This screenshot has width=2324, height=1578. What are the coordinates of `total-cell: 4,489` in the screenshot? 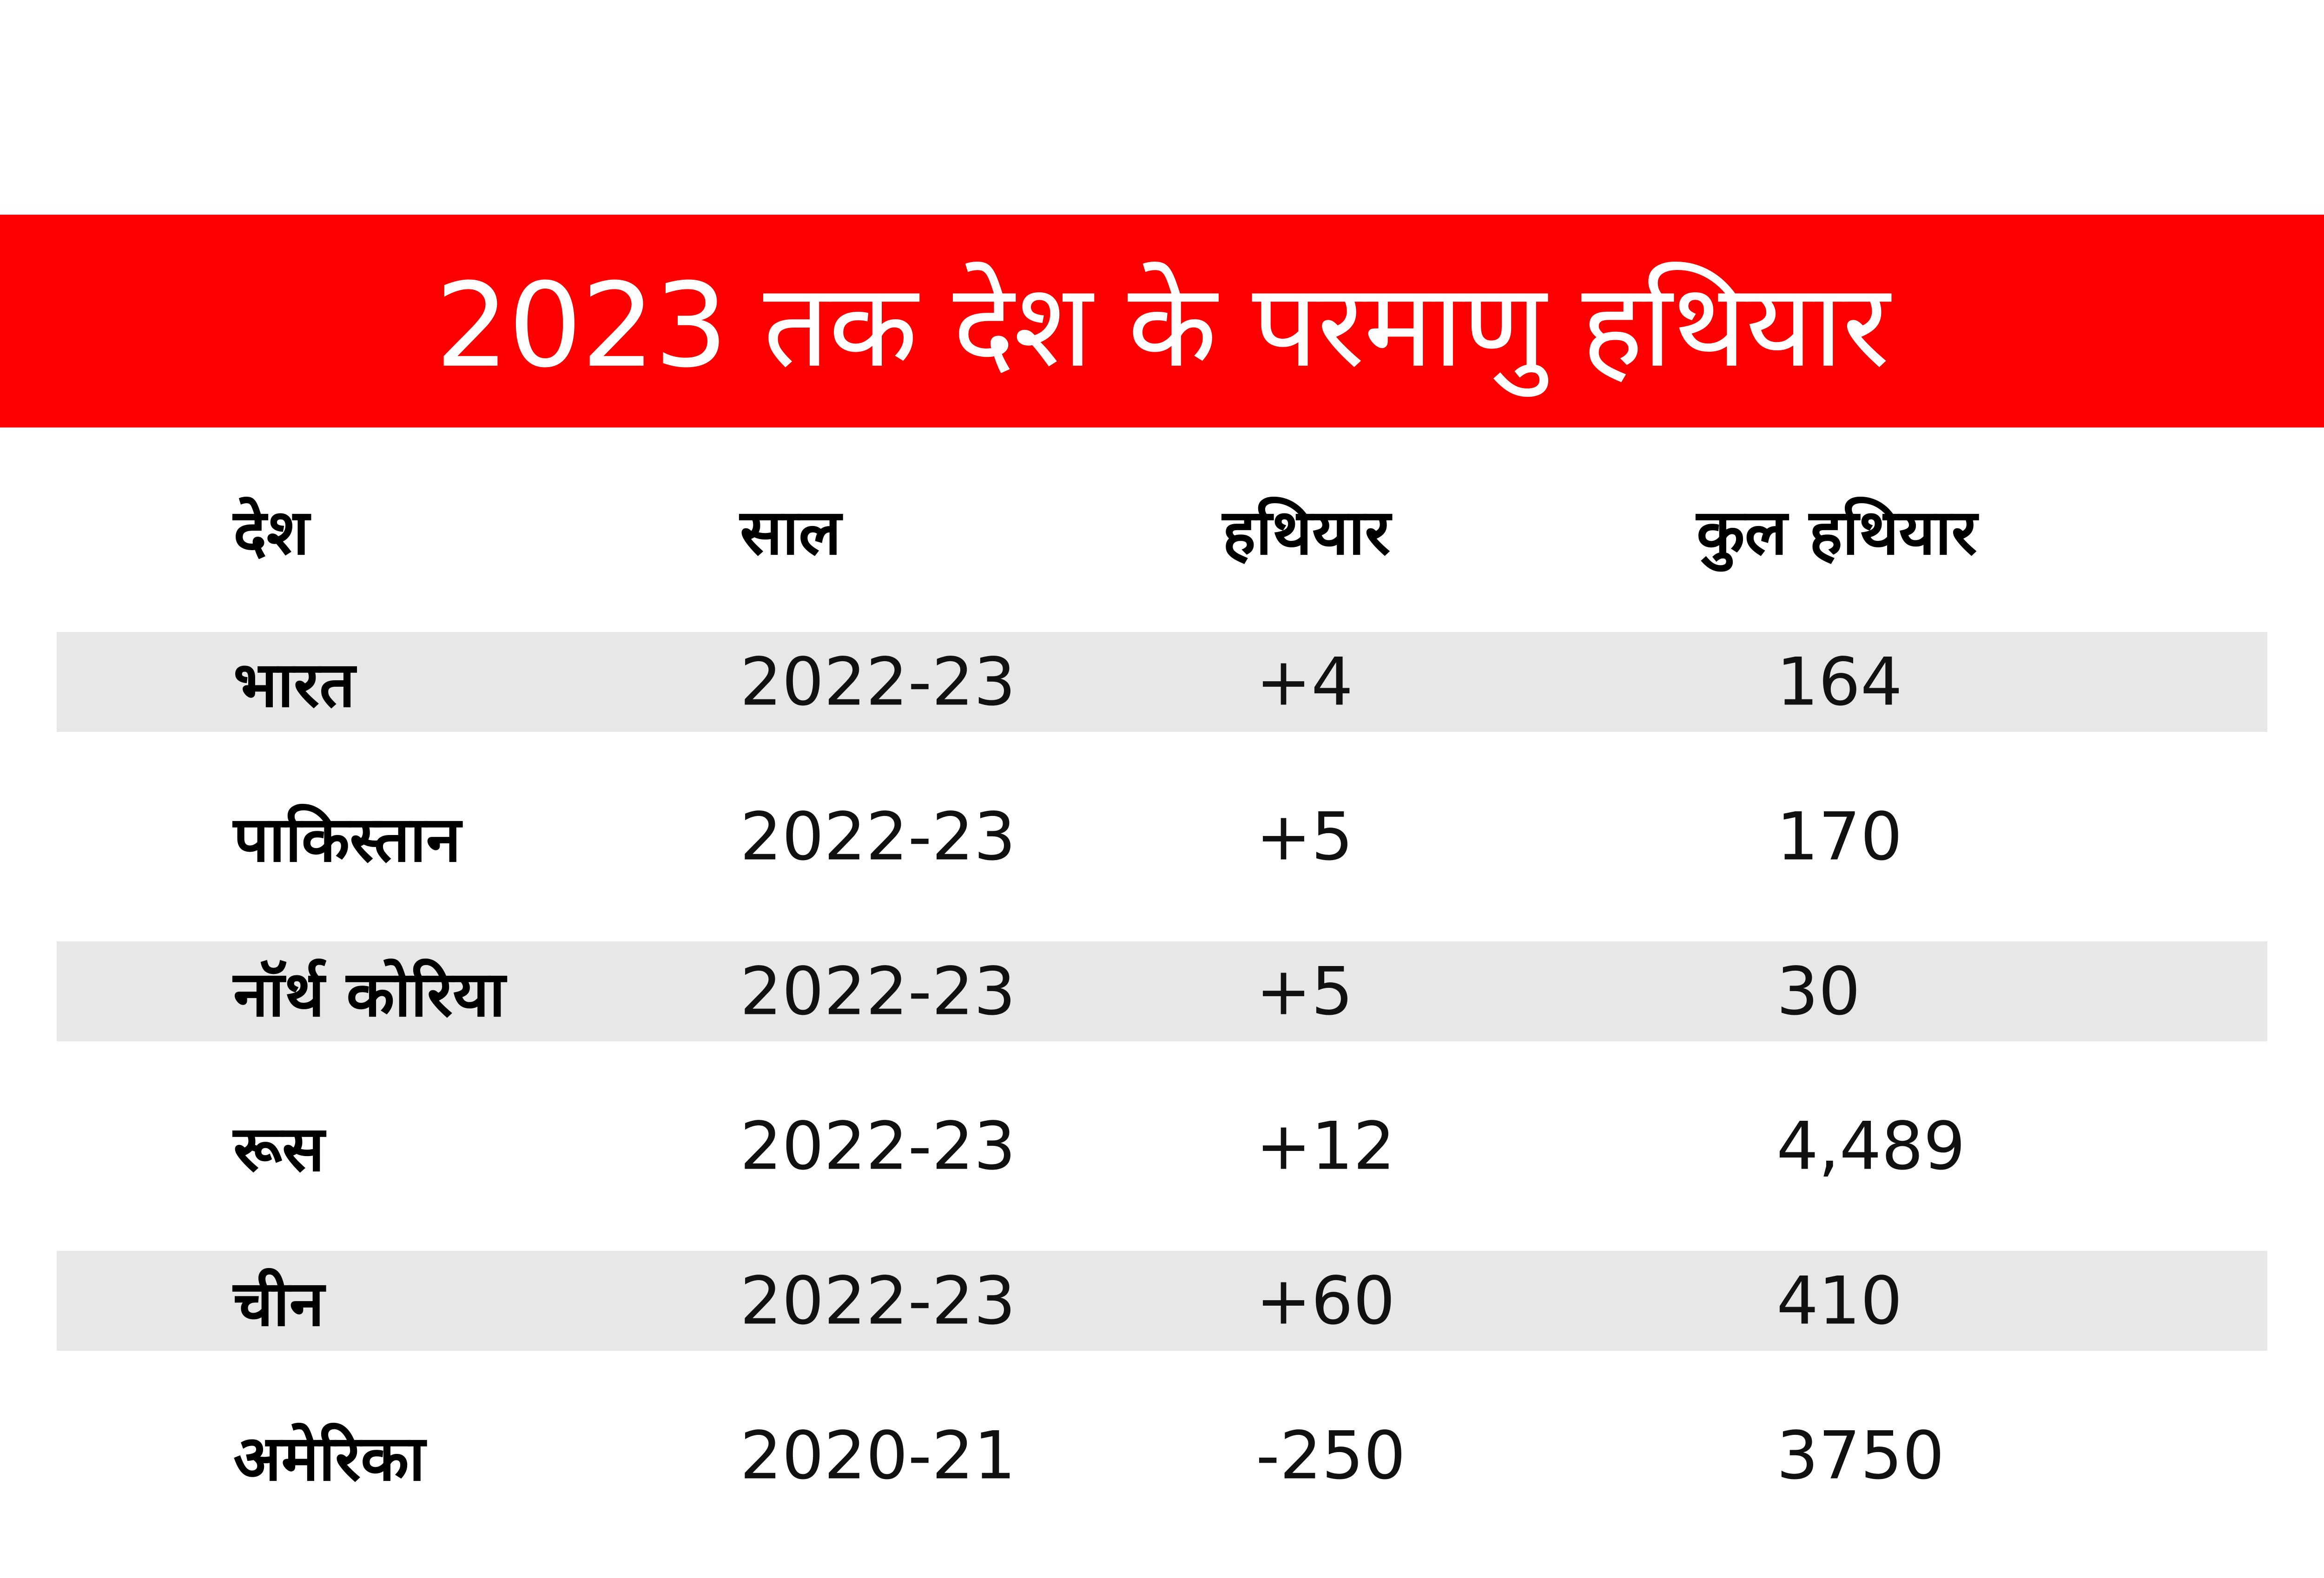 It's located at (1871, 1146).